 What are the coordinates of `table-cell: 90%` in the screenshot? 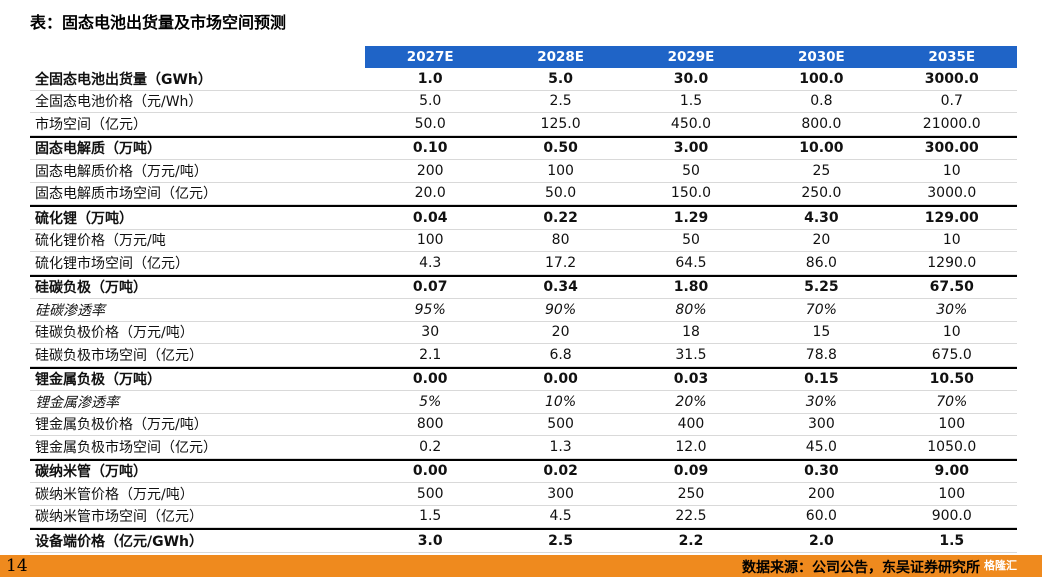 It's located at (561, 309).